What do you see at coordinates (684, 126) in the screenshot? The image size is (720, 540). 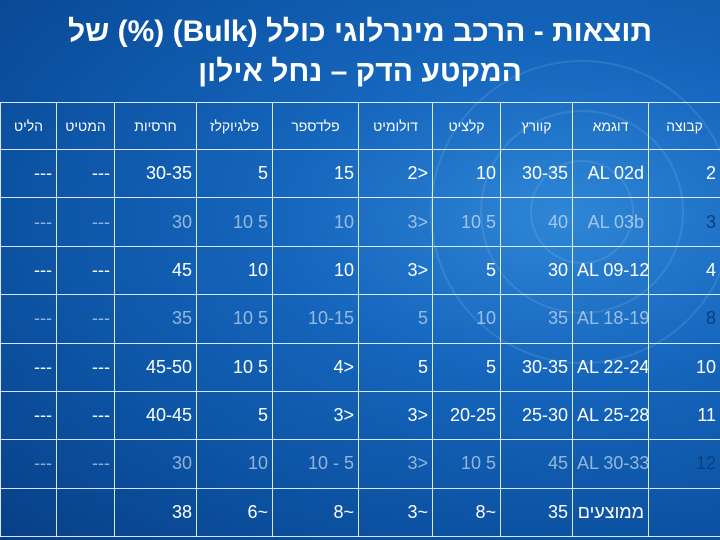 I see `header-group: קבוצה` at bounding box center [684, 126].